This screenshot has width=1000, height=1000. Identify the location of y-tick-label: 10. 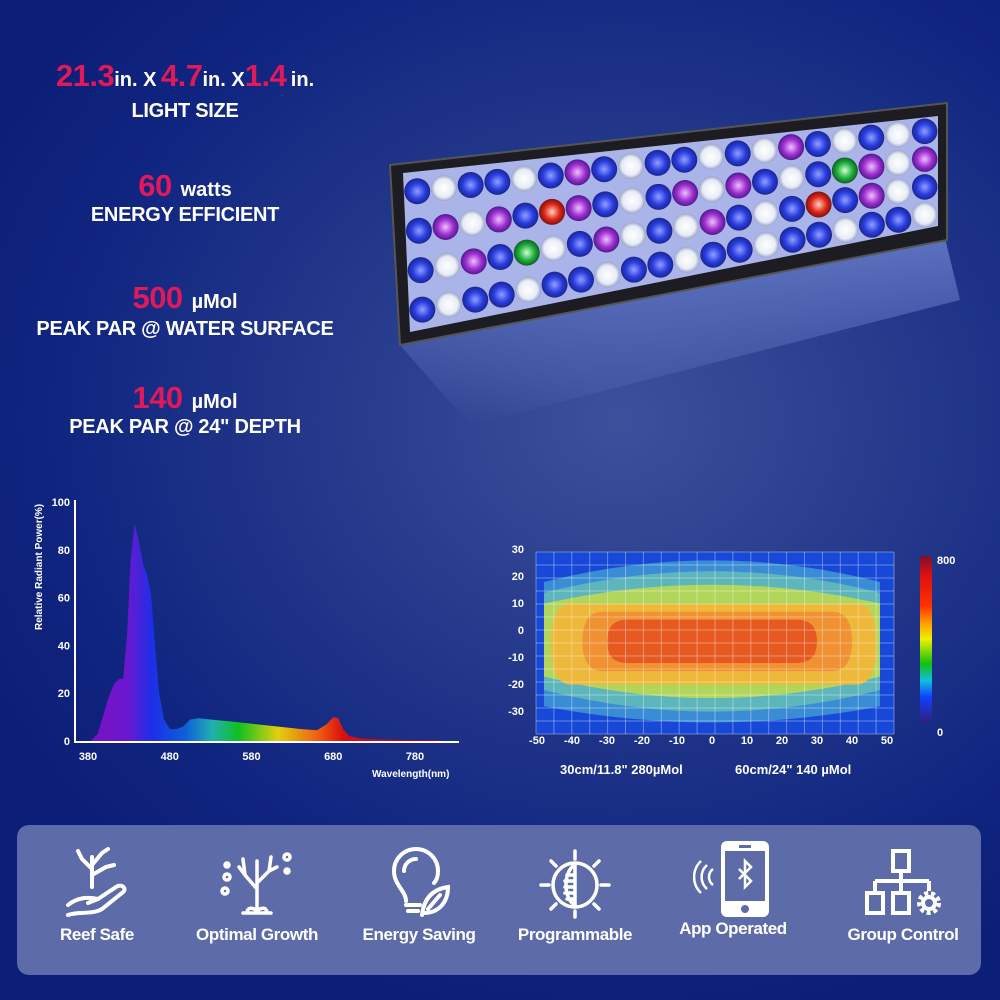
(518, 604).